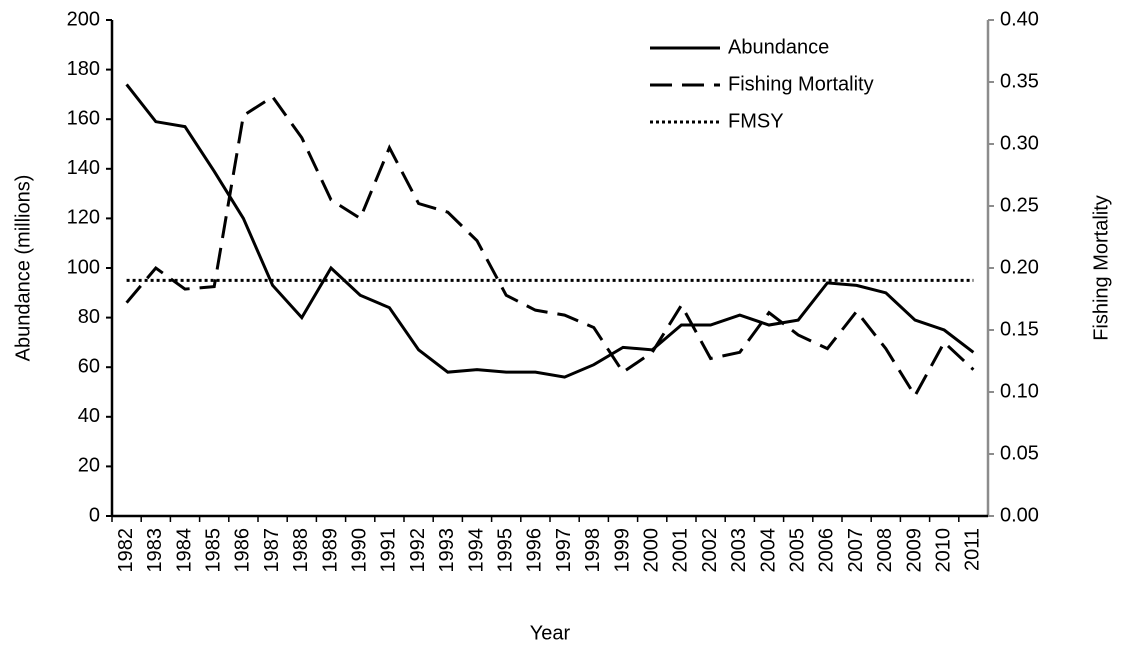 The image size is (1125, 657). What do you see at coordinates (89, 366) in the screenshot?
I see `y-tick-label: 60` at bounding box center [89, 366].